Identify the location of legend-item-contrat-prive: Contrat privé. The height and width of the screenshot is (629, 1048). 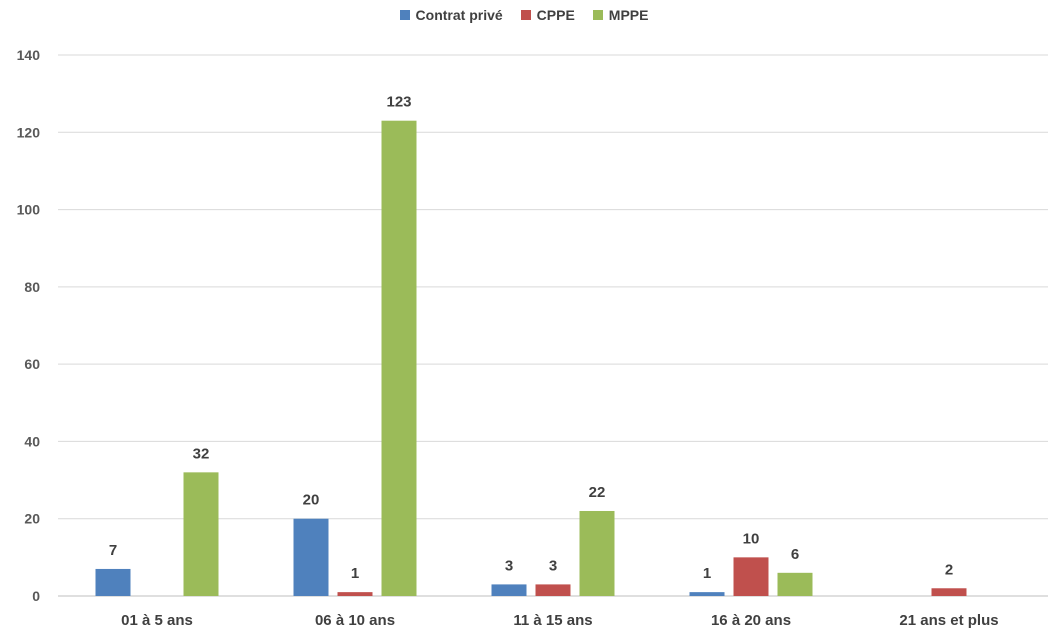
(451, 15).